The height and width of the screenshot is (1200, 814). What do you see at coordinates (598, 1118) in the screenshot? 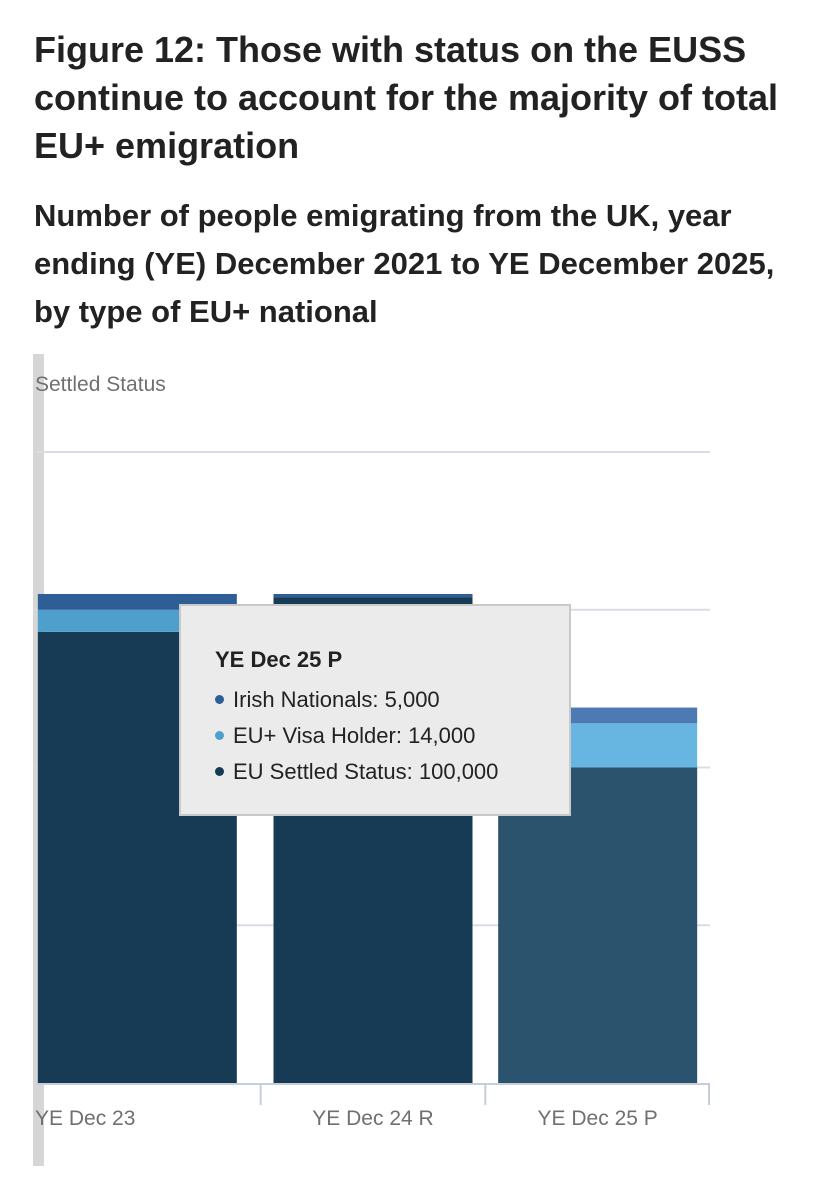
I see `x-tick-label: YE Dec 25 P` at bounding box center [598, 1118].